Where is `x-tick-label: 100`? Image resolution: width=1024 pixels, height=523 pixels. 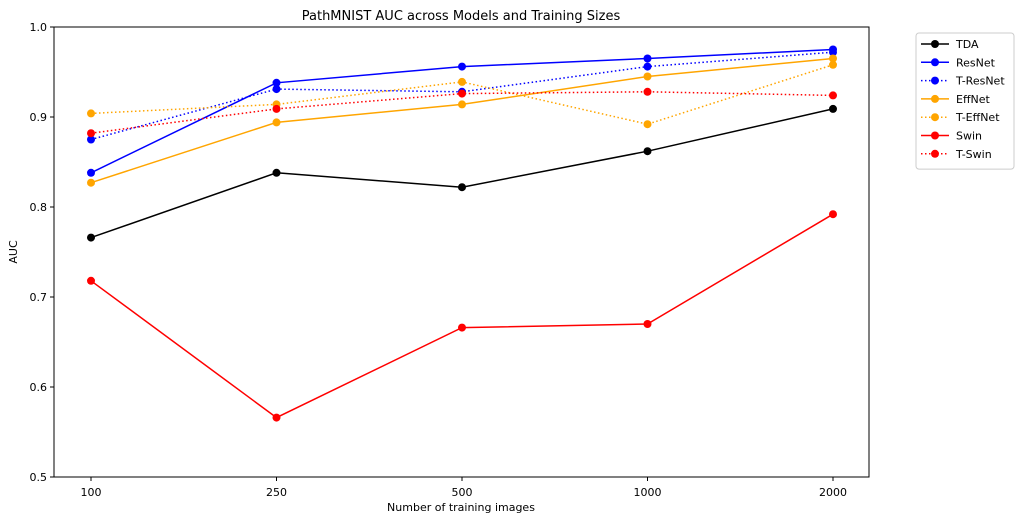
x-tick-label: 100 is located at coordinates (91, 492).